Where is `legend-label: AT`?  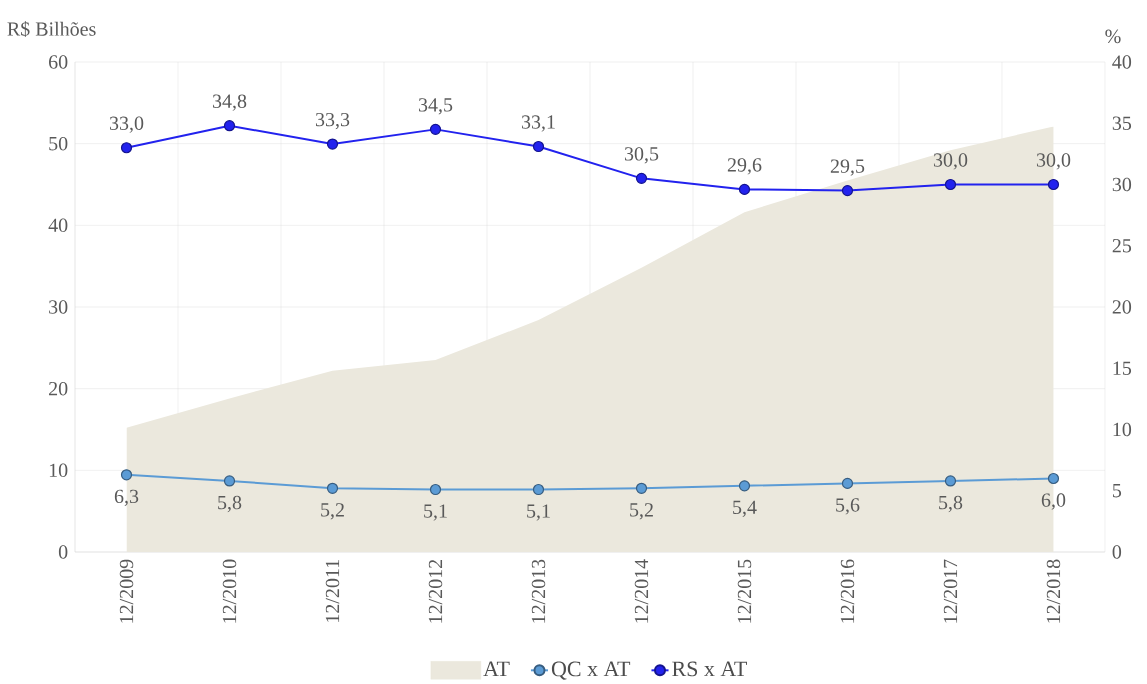
legend-label: AT is located at coordinates (496, 669).